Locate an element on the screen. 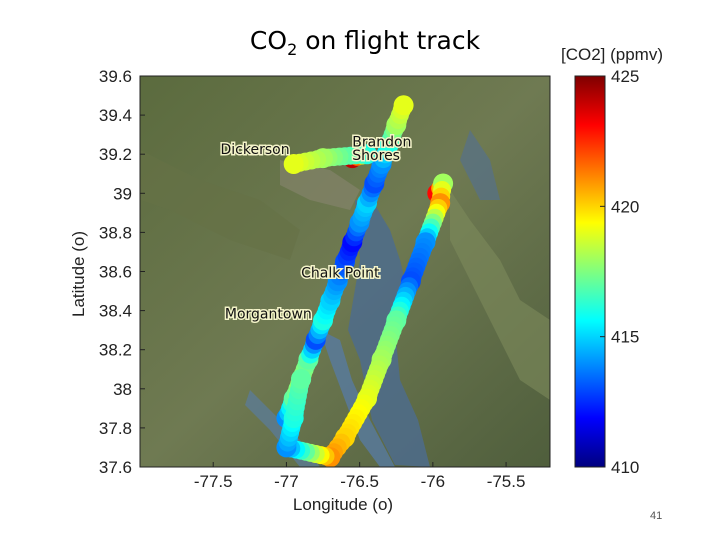 This screenshot has width=720, height=540. place-label: Dickerson is located at coordinates (255, 150).